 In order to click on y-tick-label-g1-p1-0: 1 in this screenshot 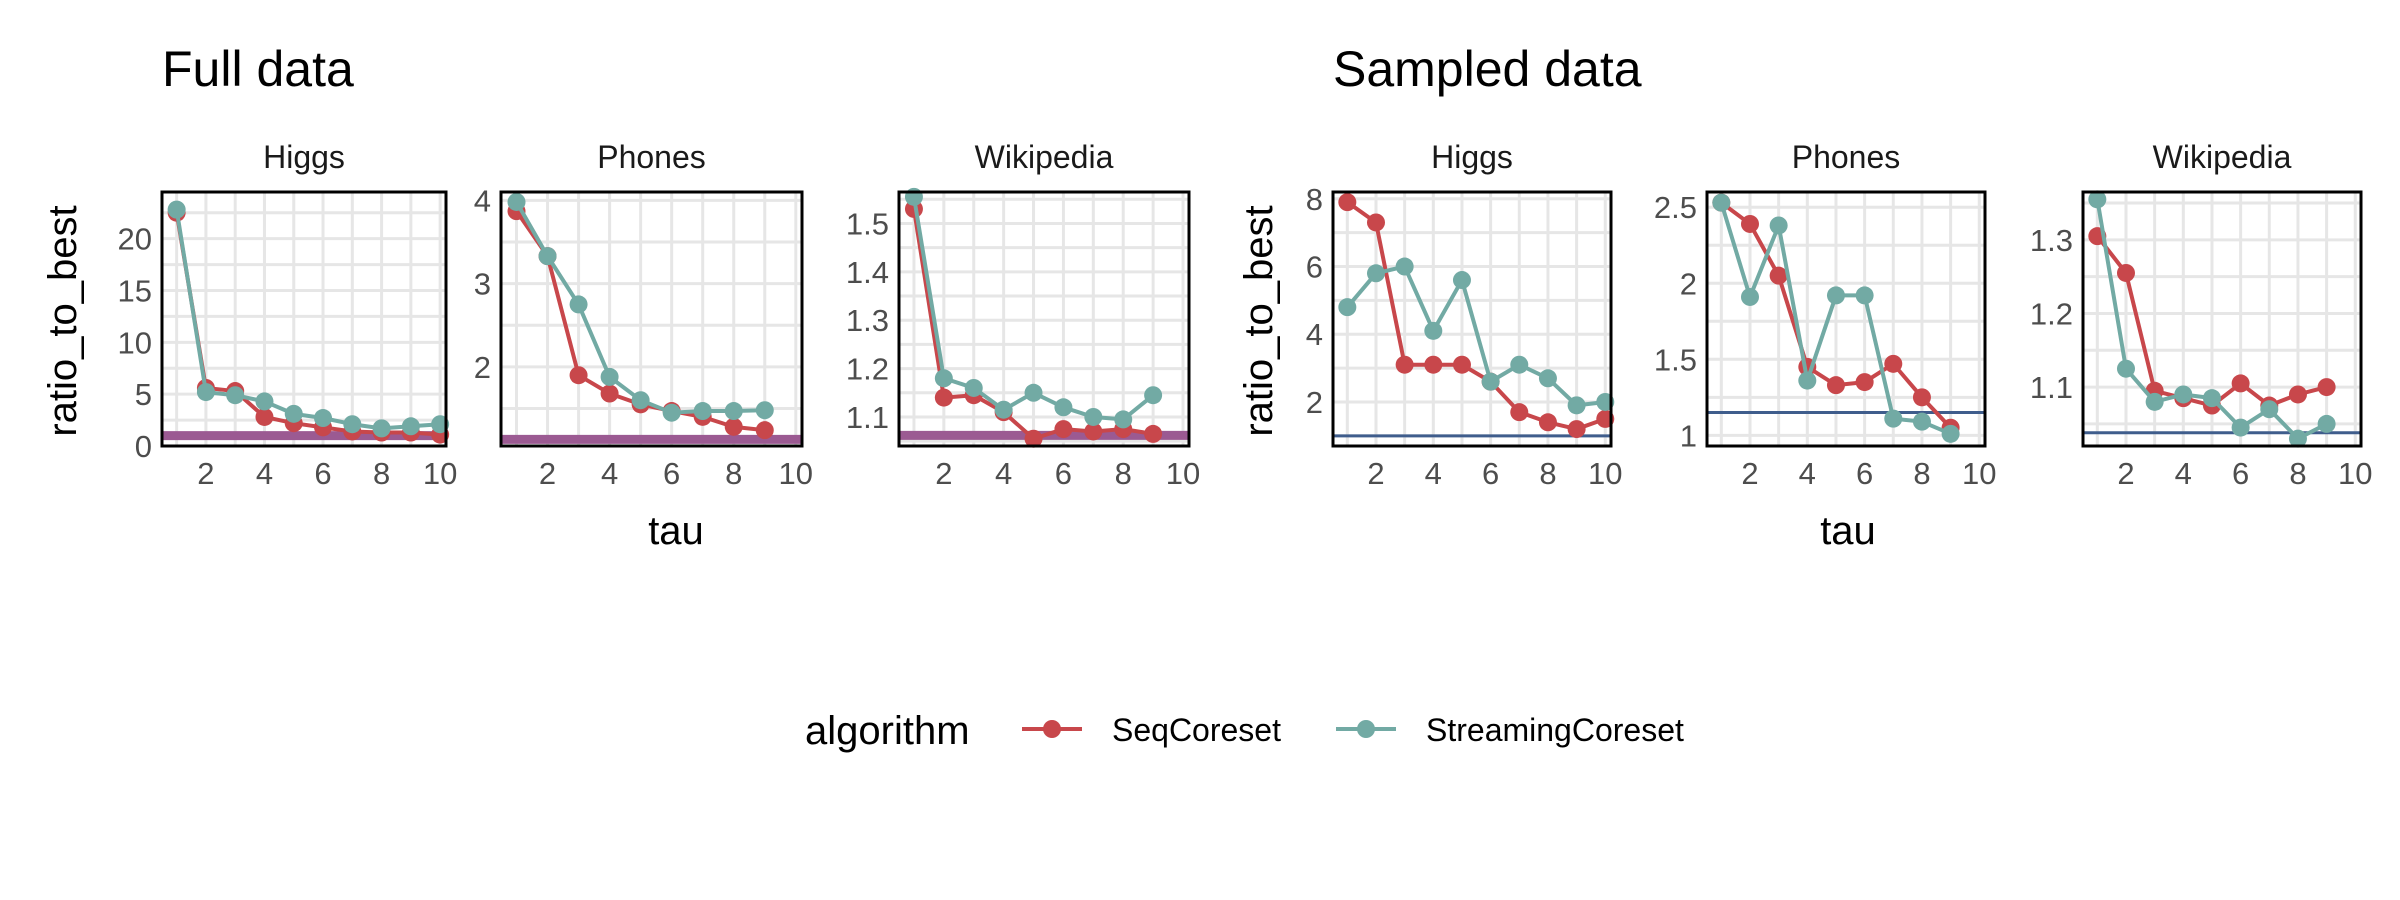, I will do `click(1688, 435)`.